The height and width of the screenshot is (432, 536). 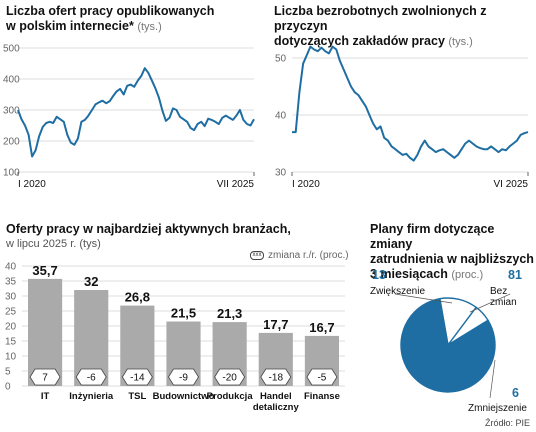 I want to click on chart2-ytick-label: 50, so click(x=281, y=59).